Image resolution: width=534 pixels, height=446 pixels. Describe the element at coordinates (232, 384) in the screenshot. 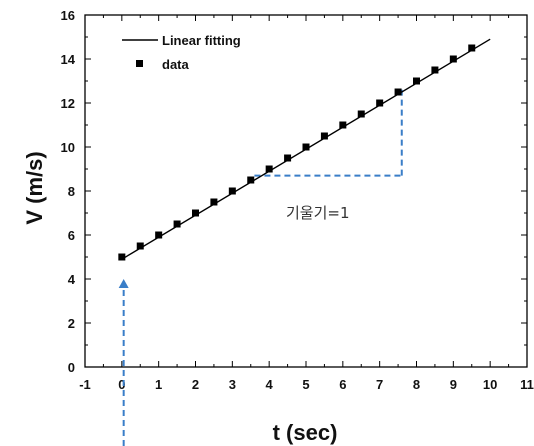

I see `x-tick-label: 3` at that location.